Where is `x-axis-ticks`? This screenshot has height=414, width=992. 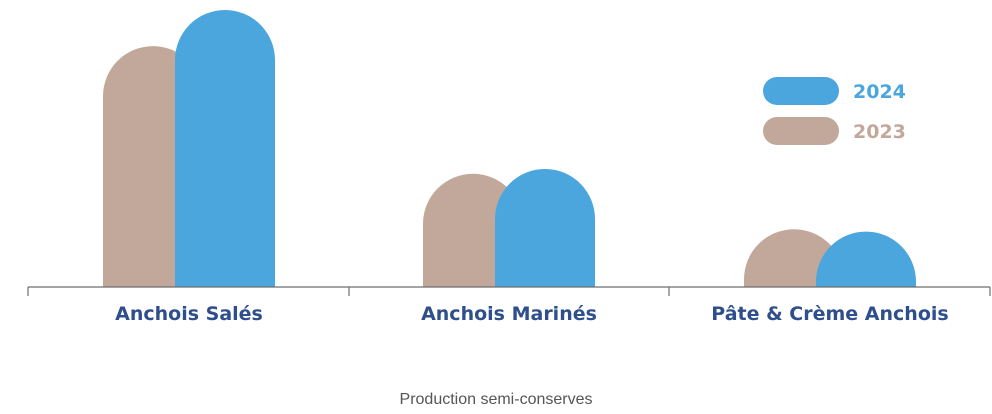 x-axis-ticks is located at coordinates (509, 291).